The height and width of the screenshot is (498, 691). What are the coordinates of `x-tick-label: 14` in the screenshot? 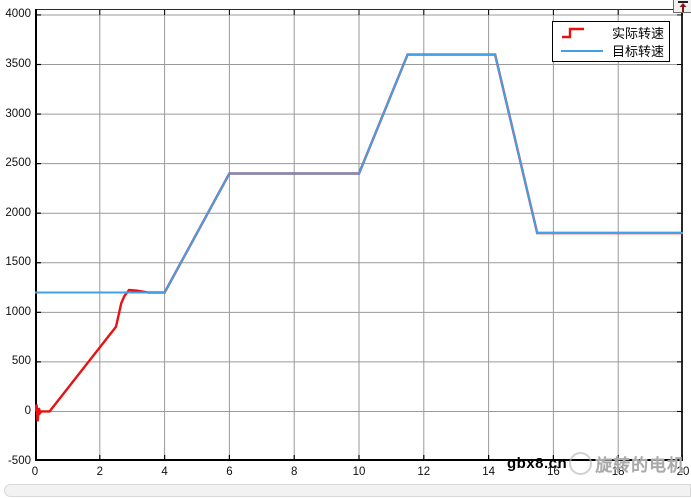 It's located at (488, 472).